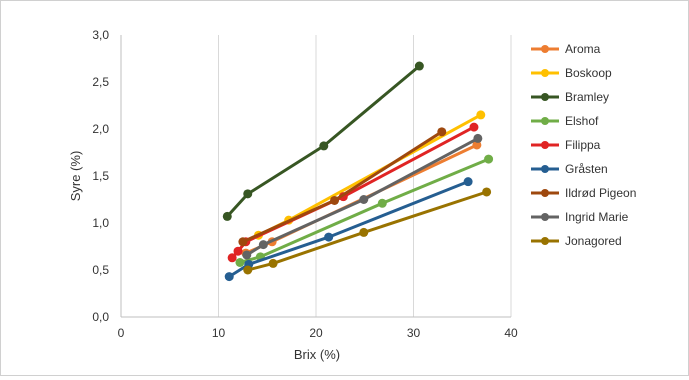  I want to click on legend-item: Ildrød Pigeon, so click(583, 193).